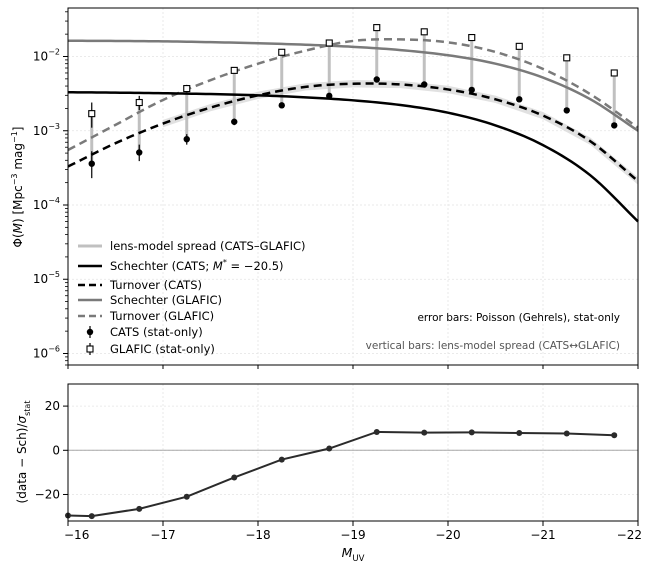 The image size is (659, 569). What do you see at coordinates (47, 494) in the screenshot?
I see `residual-y-tick-label: −20` at bounding box center [47, 494].